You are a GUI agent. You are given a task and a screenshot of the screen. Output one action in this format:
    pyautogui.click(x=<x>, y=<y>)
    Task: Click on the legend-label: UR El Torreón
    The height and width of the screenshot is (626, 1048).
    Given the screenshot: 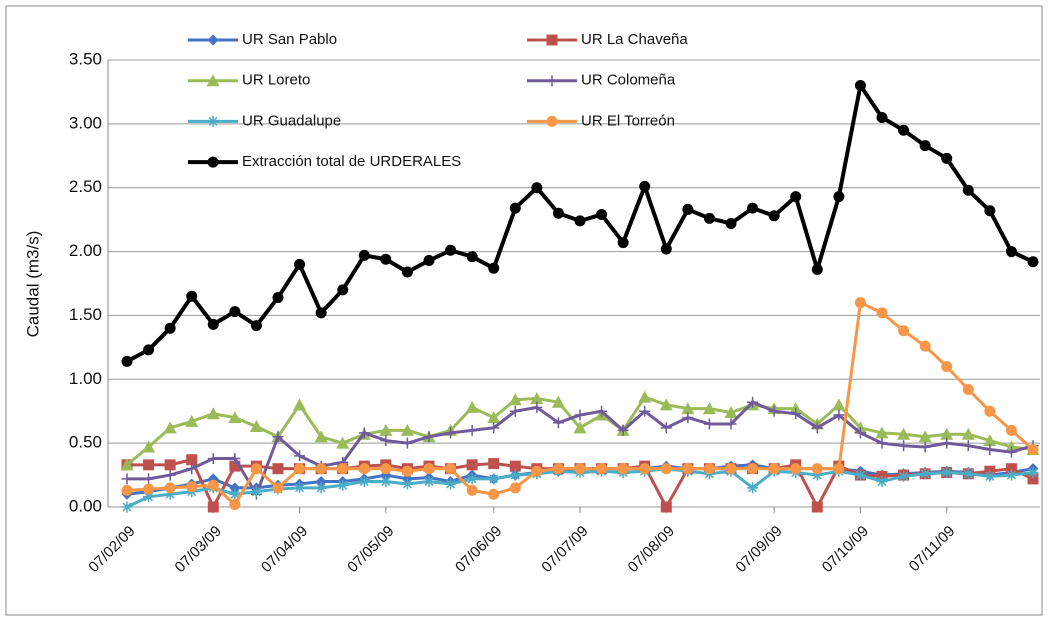 What is the action you would take?
    pyautogui.click(x=628, y=120)
    